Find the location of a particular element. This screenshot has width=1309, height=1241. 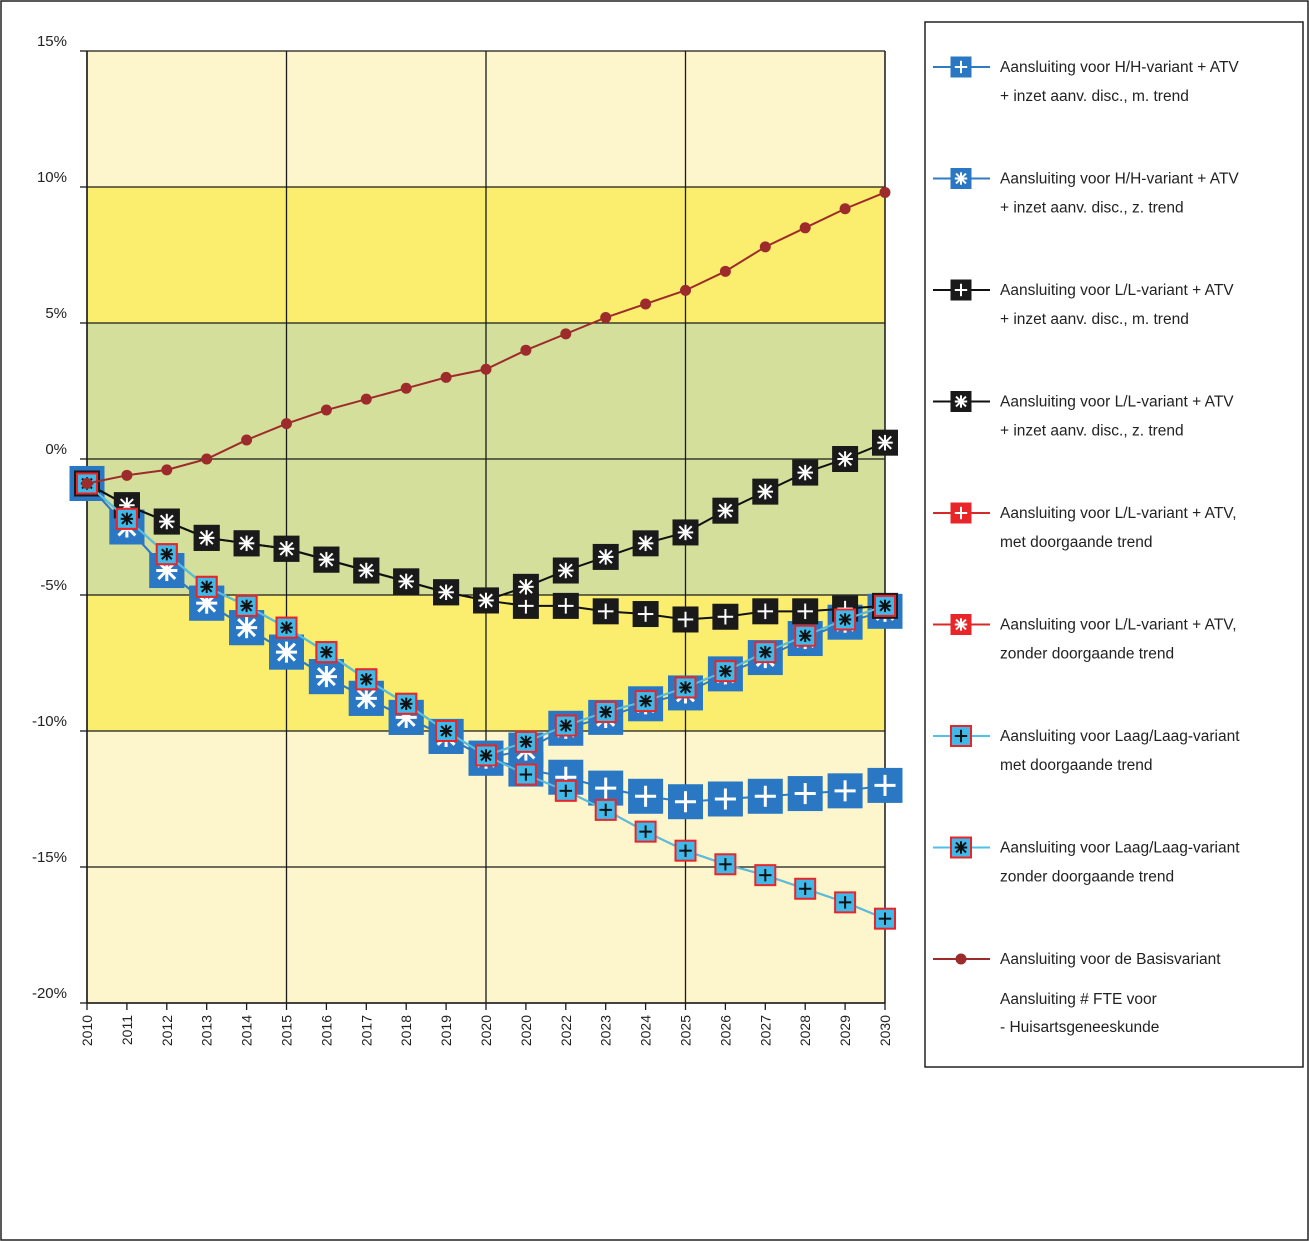

legend-note: Aansluiting # FTE voor is located at coordinates (1078, 999).